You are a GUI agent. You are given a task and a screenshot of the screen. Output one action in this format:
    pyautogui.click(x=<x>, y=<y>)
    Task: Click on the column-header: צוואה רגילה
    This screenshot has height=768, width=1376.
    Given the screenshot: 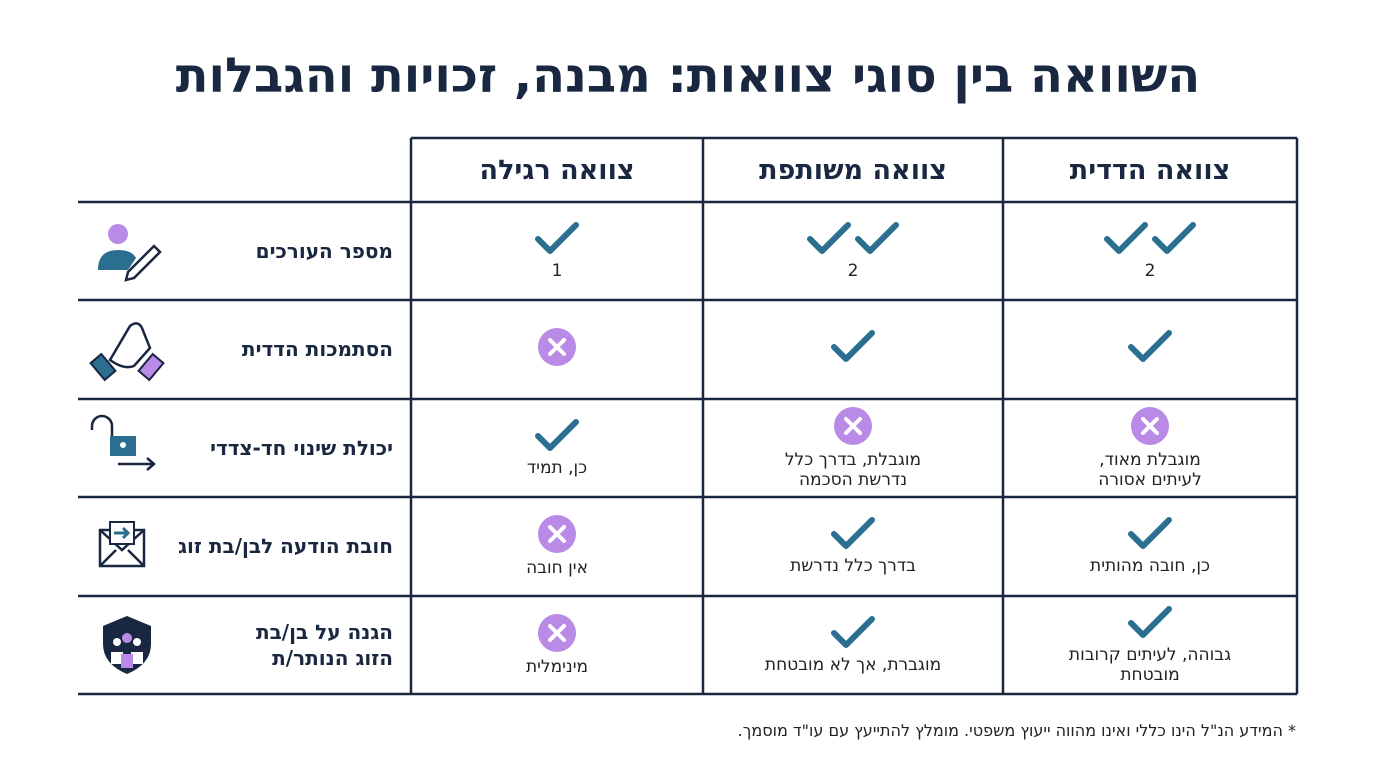 What is the action you would take?
    pyautogui.click(x=557, y=170)
    